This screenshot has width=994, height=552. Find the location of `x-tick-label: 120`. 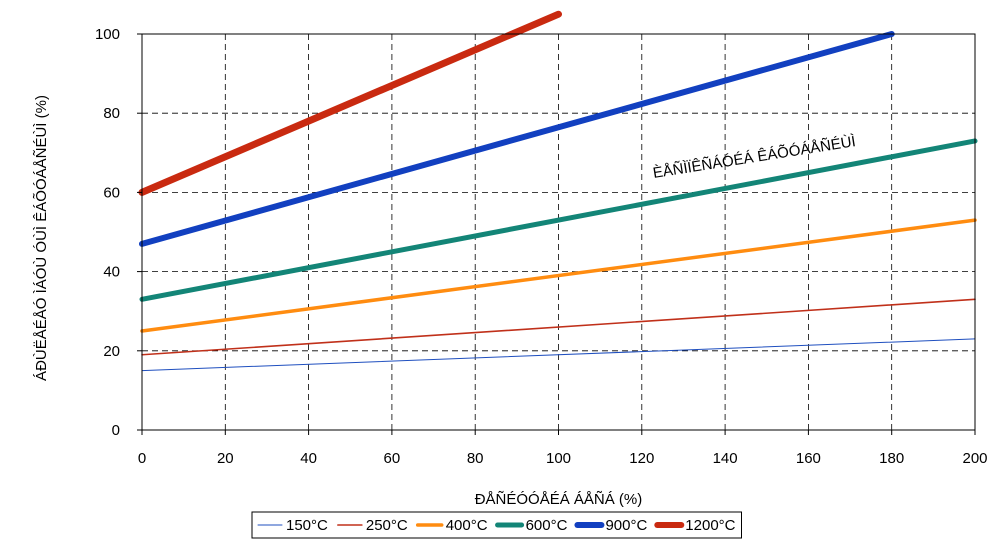

x-tick-label: 120 is located at coordinates (641, 458).